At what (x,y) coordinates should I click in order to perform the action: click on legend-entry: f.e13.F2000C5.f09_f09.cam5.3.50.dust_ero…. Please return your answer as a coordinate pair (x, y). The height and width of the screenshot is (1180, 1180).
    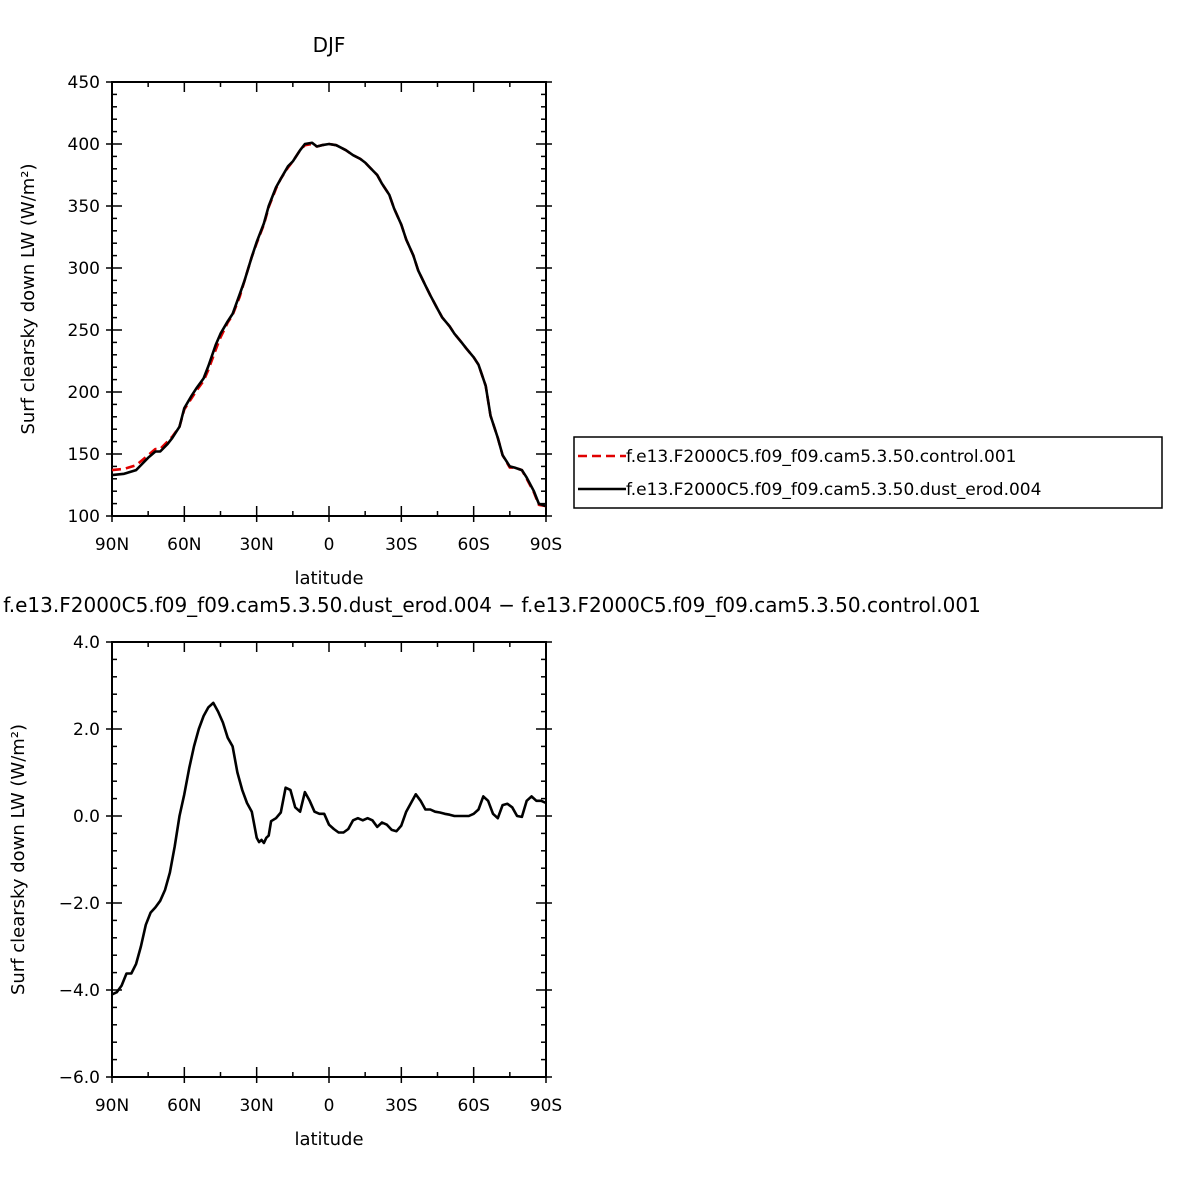
    Looking at the image, I should click on (833, 490).